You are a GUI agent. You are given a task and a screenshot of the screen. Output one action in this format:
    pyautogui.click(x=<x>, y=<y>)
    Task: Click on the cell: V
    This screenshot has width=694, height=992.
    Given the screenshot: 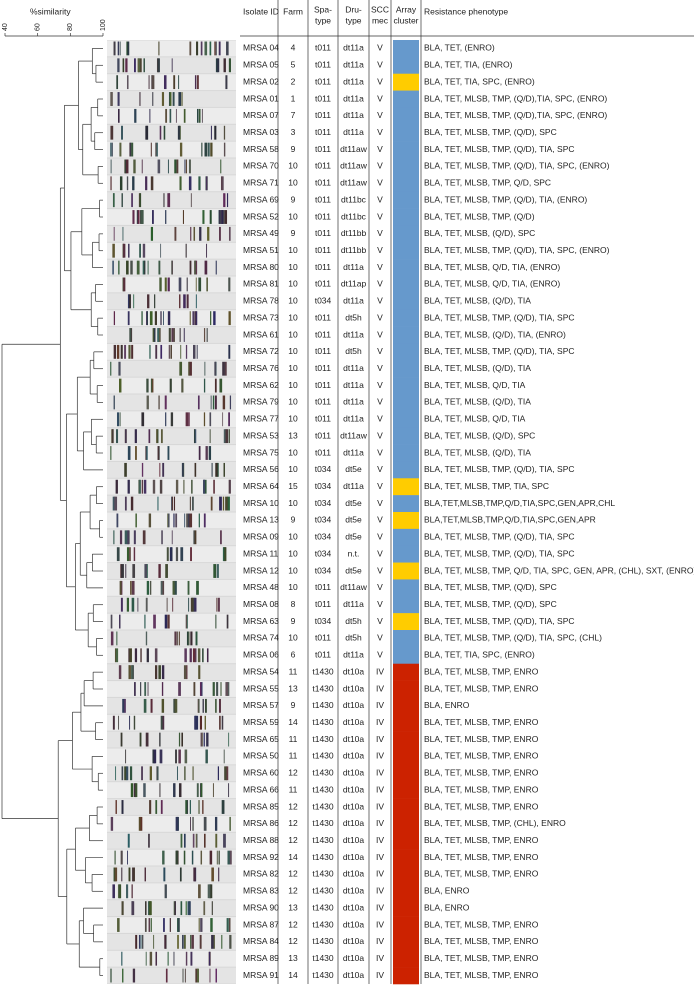 What is the action you would take?
    pyautogui.click(x=380, y=216)
    